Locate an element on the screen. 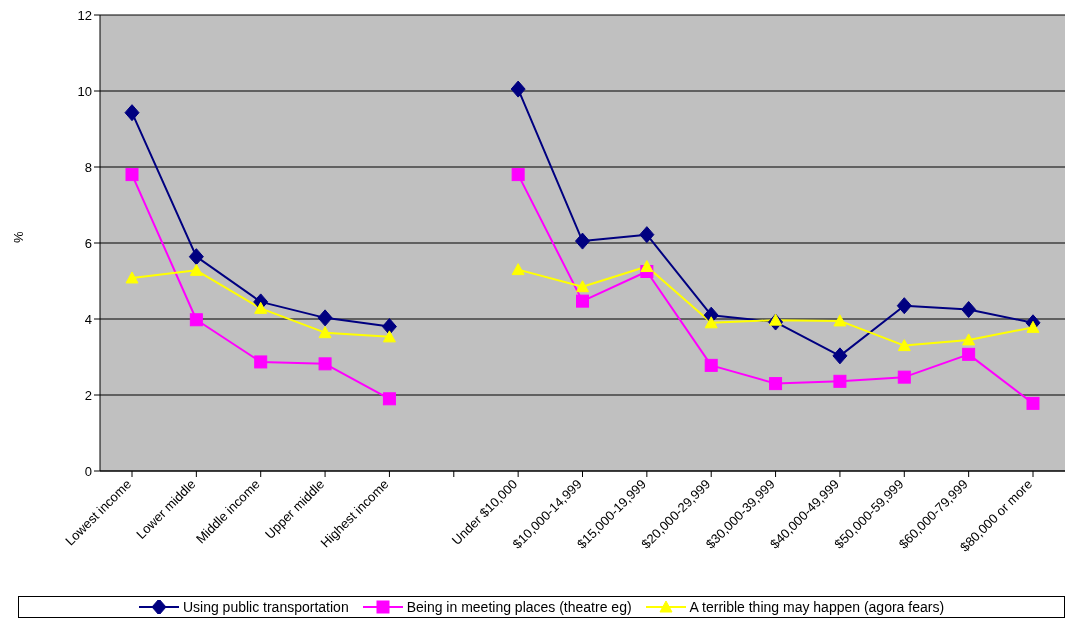 Image resolution: width=1073 pixels, height=626 pixels. y-axis-title: % is located at coordinates (18, 237).